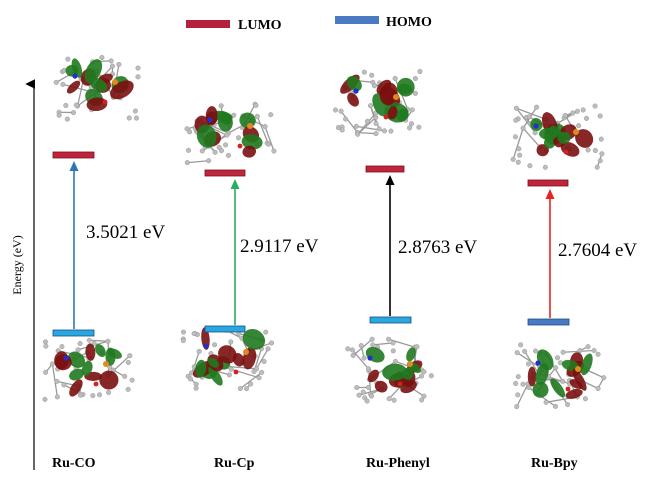 The width and height of the screenshot is (659, 480). What do you see at coordinates (409, 22) in the screenshot?
I see `homo-legend-label: HOMO` at bounding box center [409, 22].